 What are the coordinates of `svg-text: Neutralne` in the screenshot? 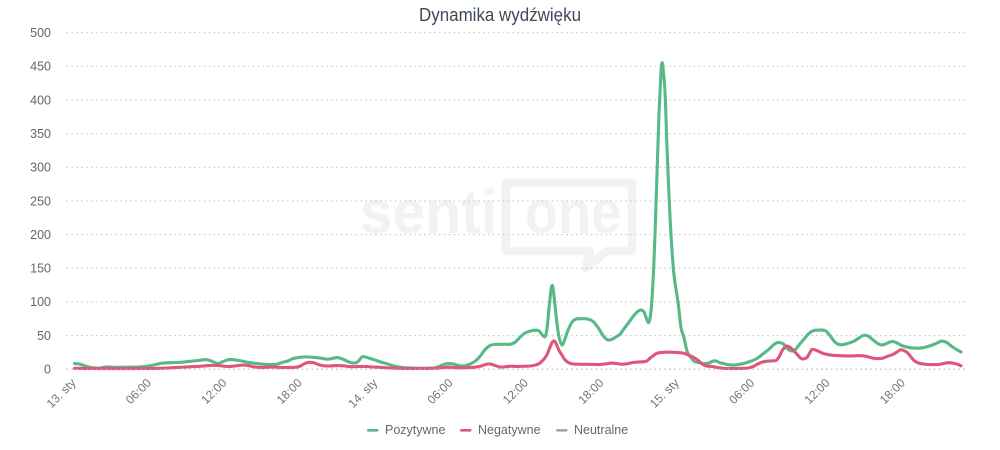 It's located at (601, 430).